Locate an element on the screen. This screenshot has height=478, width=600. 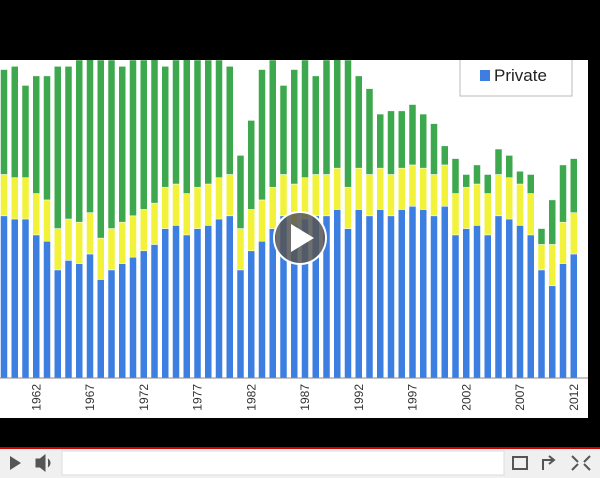
play-button is located at coordinates (300, 238).